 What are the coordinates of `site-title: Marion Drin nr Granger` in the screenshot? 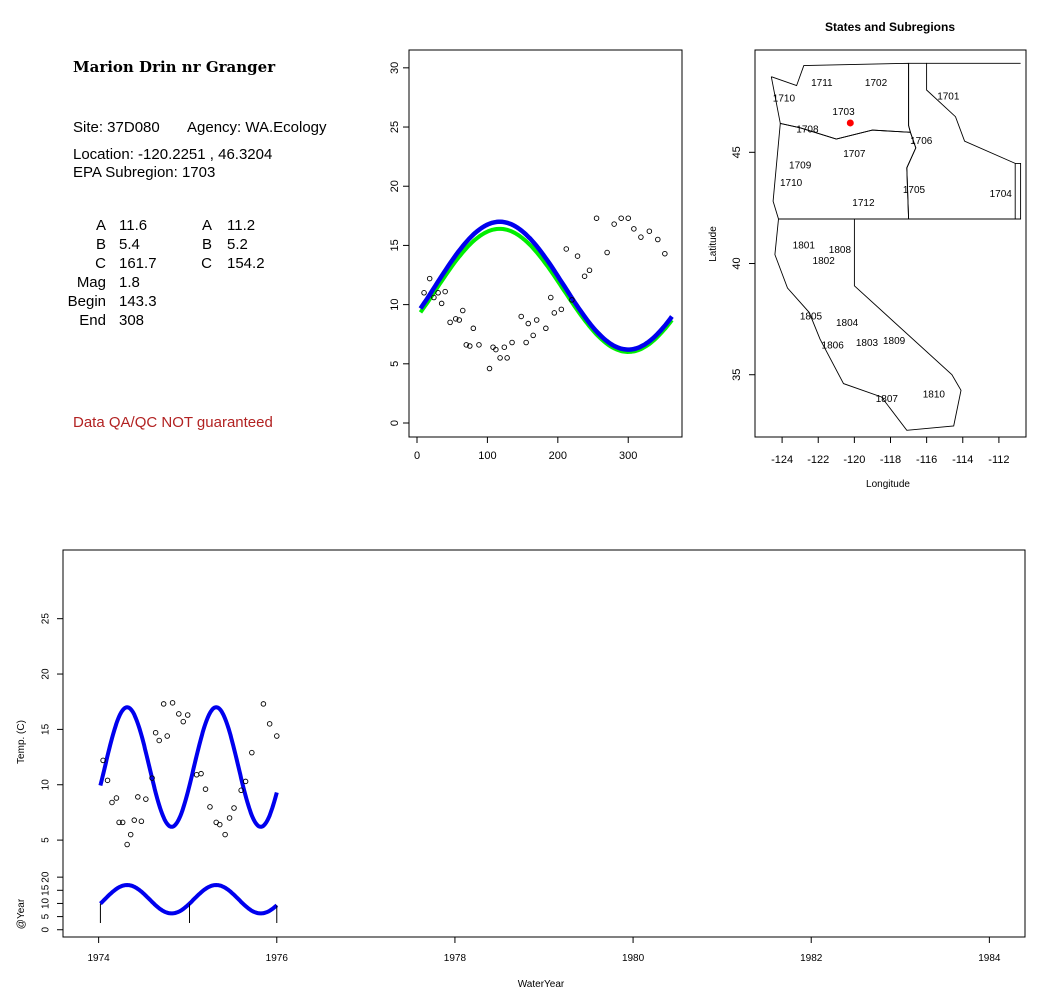 It's located at (174, 67).